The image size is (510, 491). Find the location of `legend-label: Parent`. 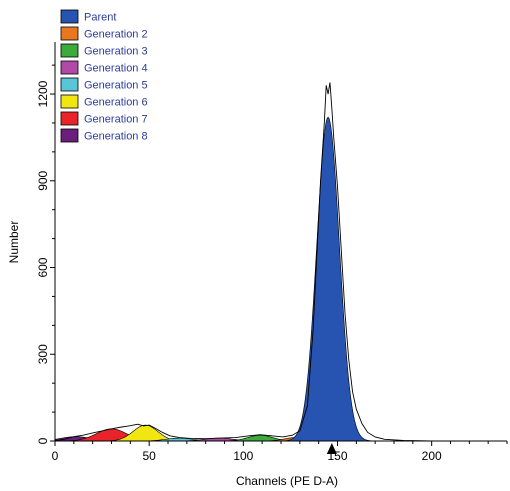

legend-label: Parent is located at coordinates (100, 18).